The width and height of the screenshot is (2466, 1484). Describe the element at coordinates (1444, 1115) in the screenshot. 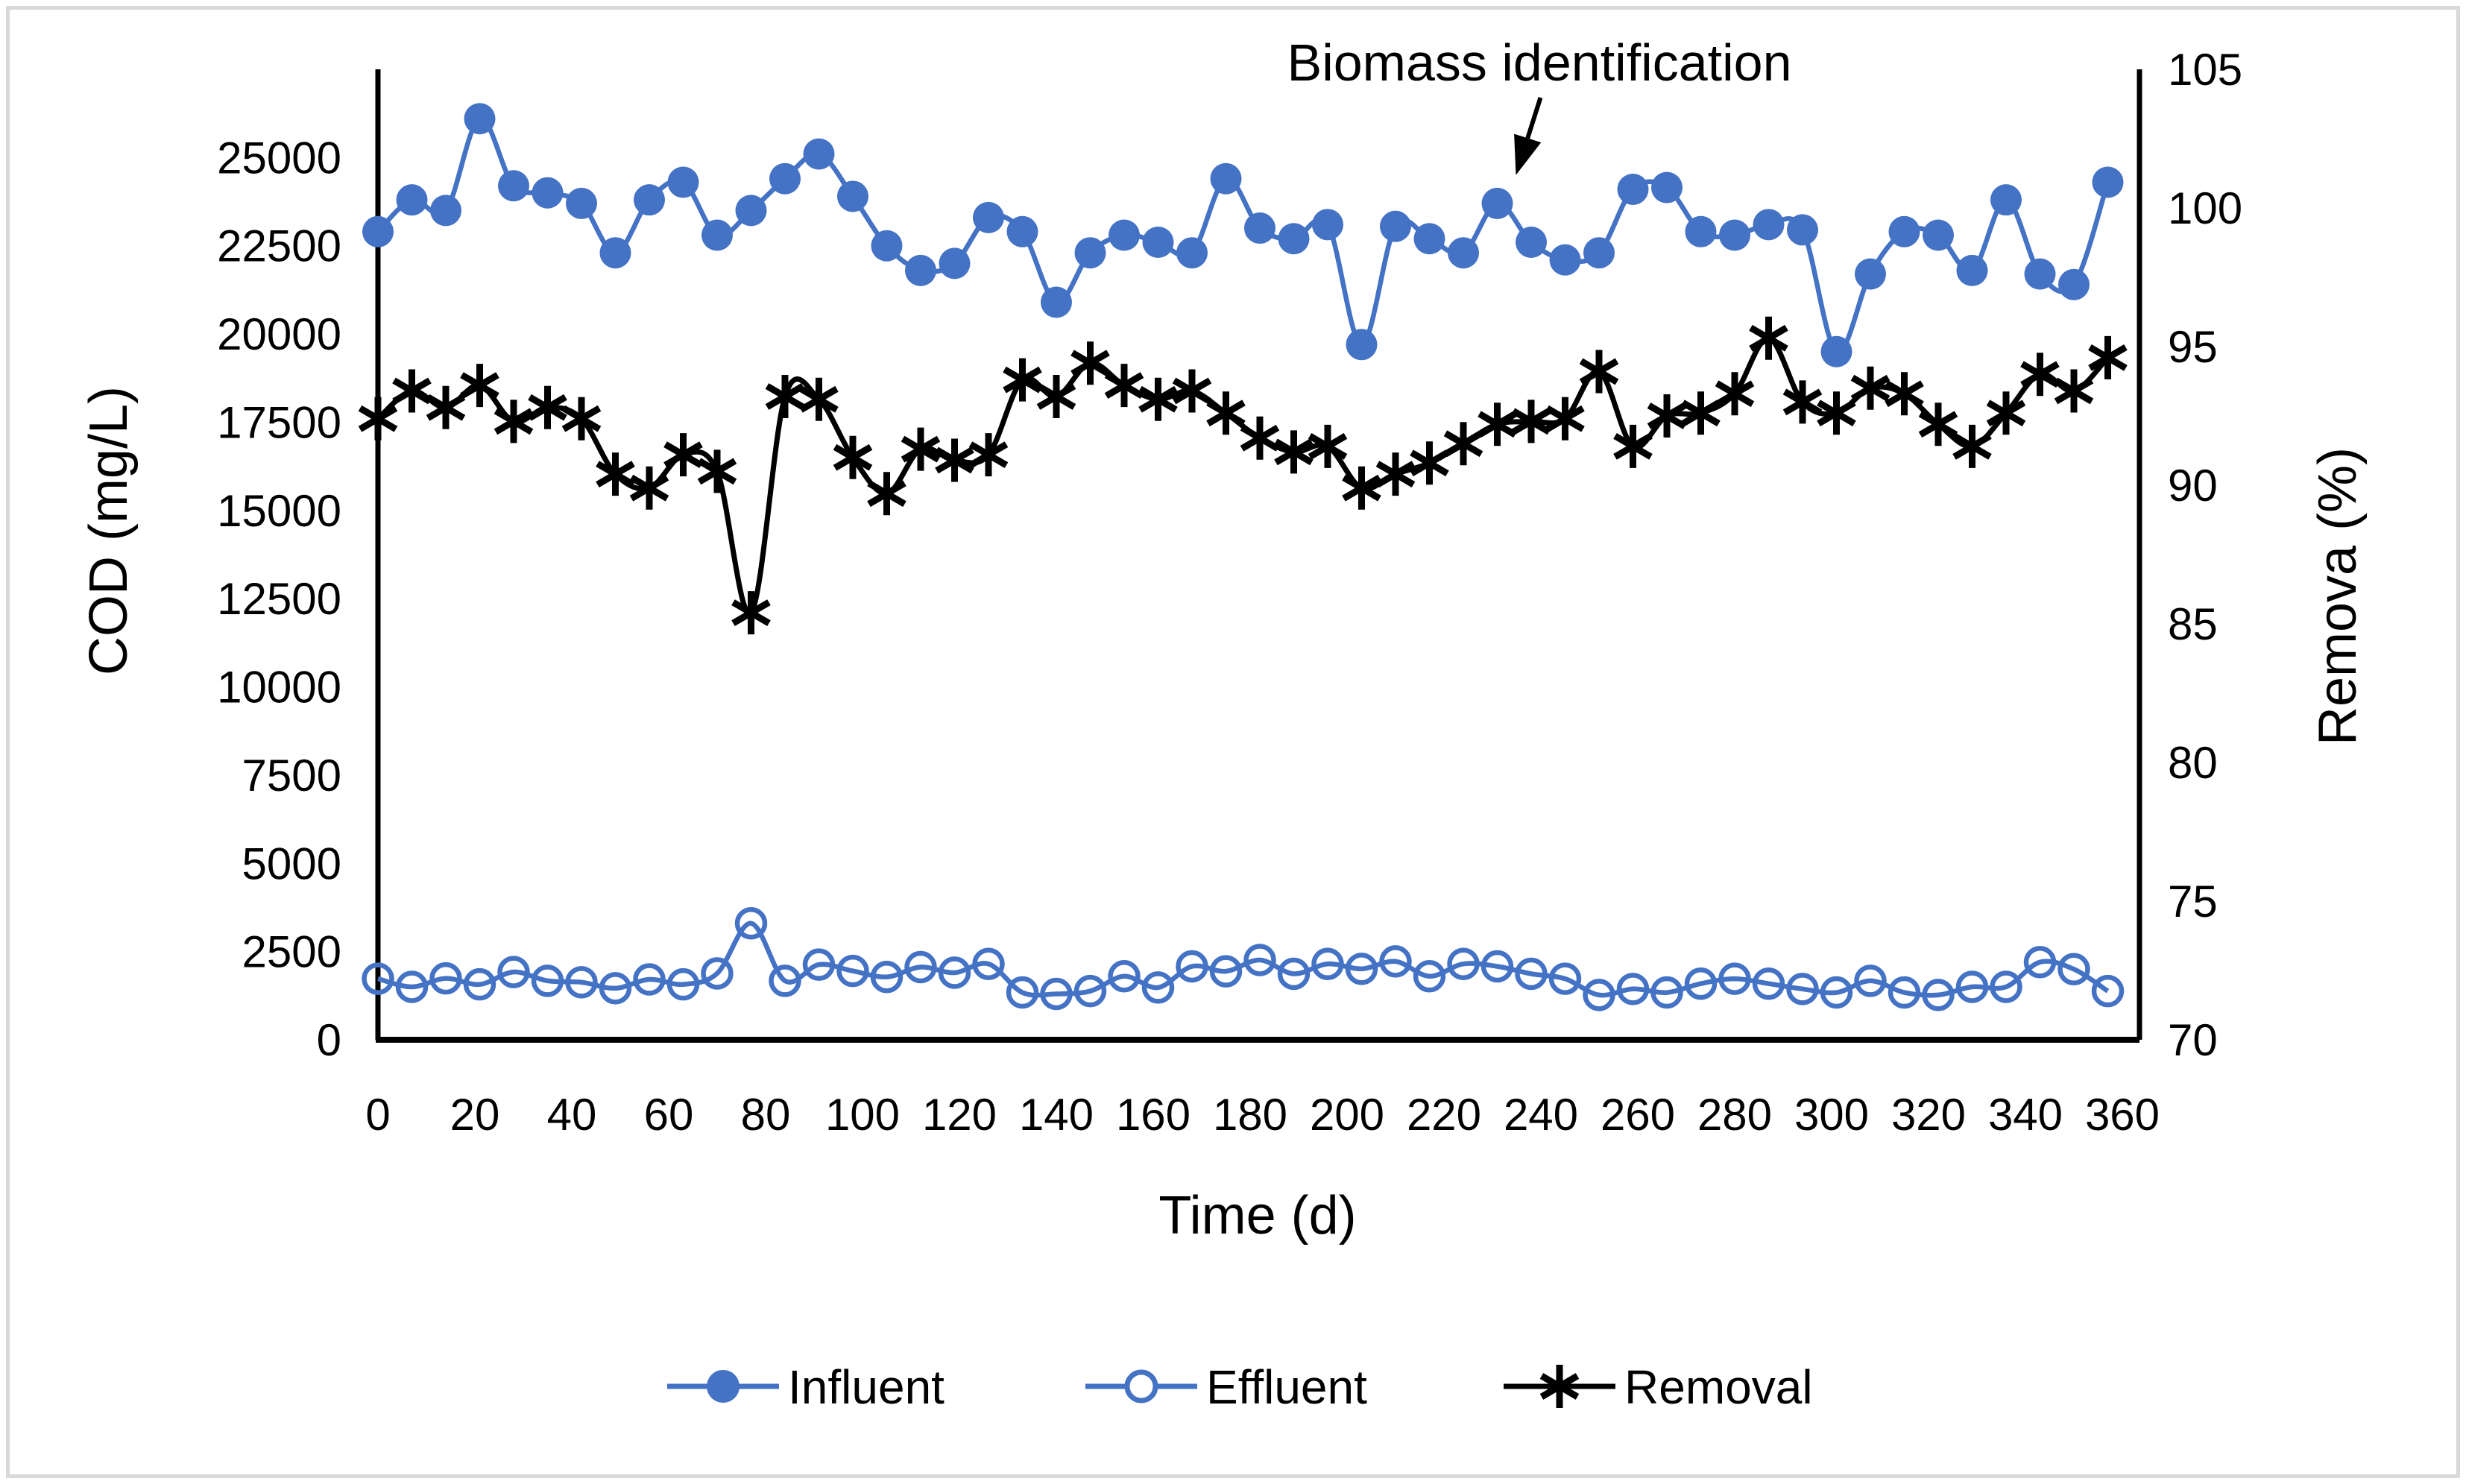

I see `x-tick-label: 220` at that location.